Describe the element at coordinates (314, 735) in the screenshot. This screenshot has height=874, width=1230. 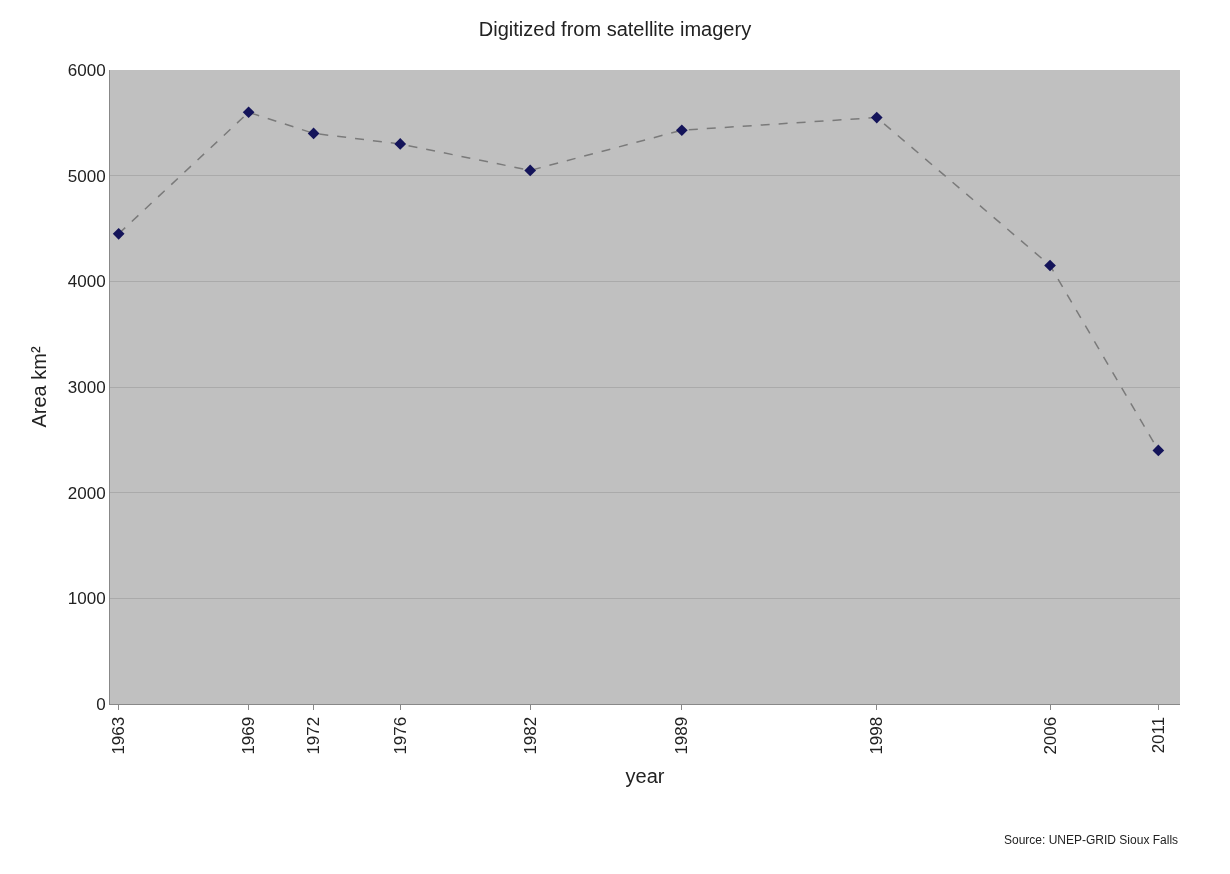
I see `x-tick-label: 1972` at that location.